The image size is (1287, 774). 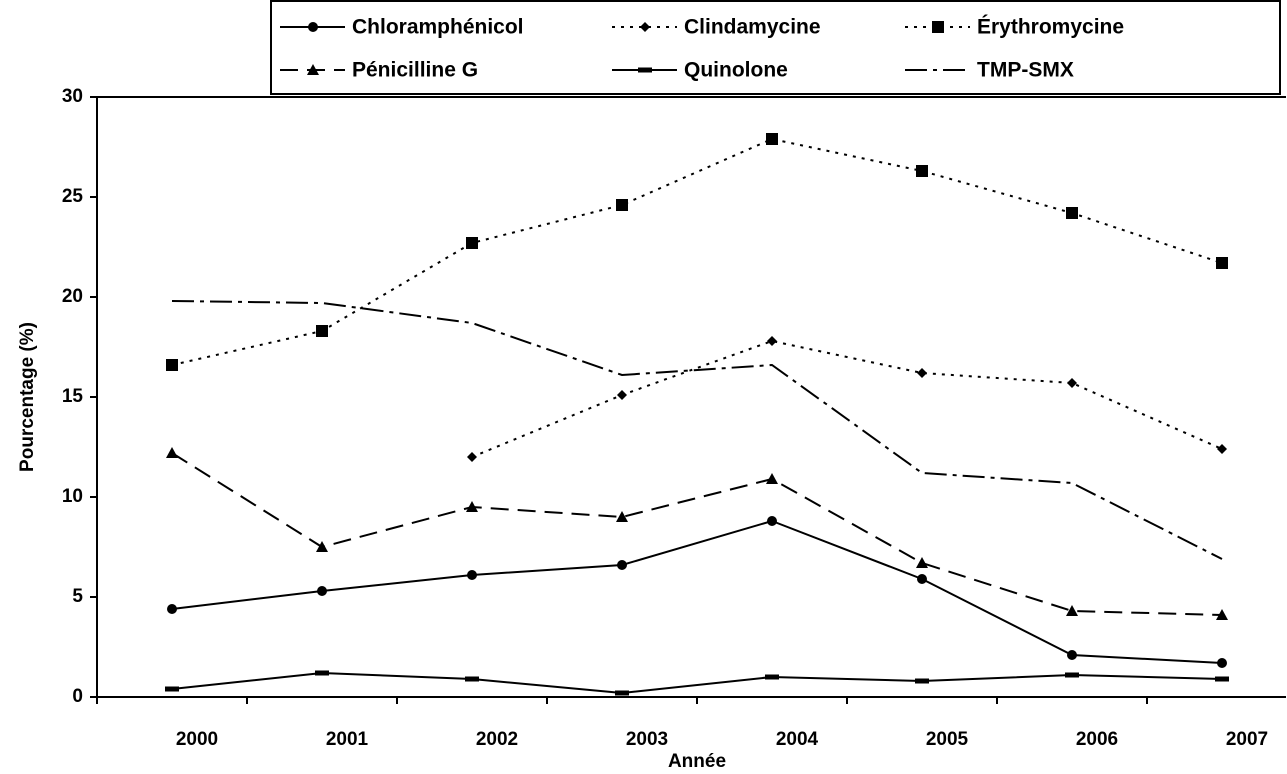 What do you see at coordinates (73, 196) in the screenshot?
I see `y-tick-label: 25` at bounding box center [73, 196].